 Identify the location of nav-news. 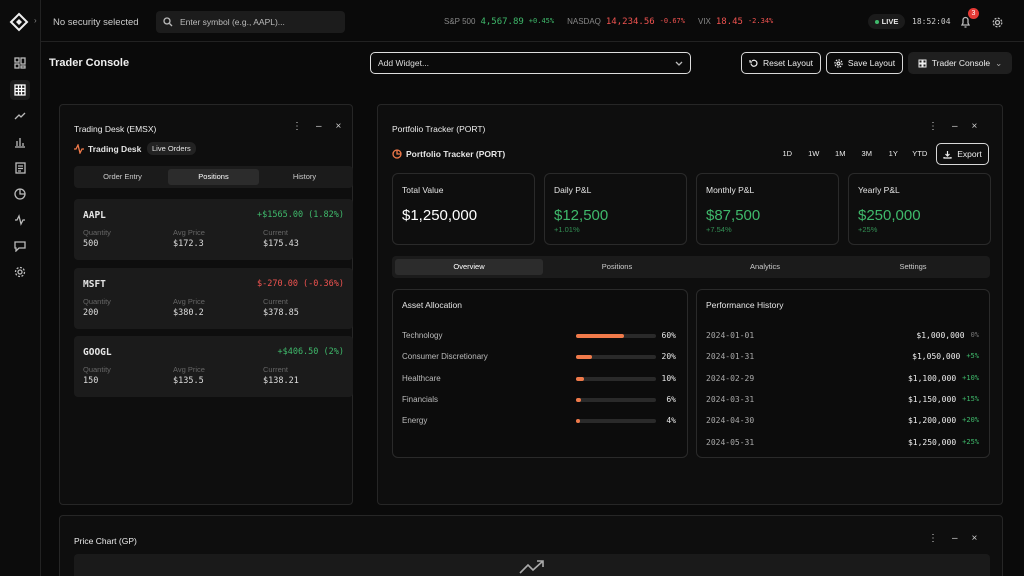
(20, 168).